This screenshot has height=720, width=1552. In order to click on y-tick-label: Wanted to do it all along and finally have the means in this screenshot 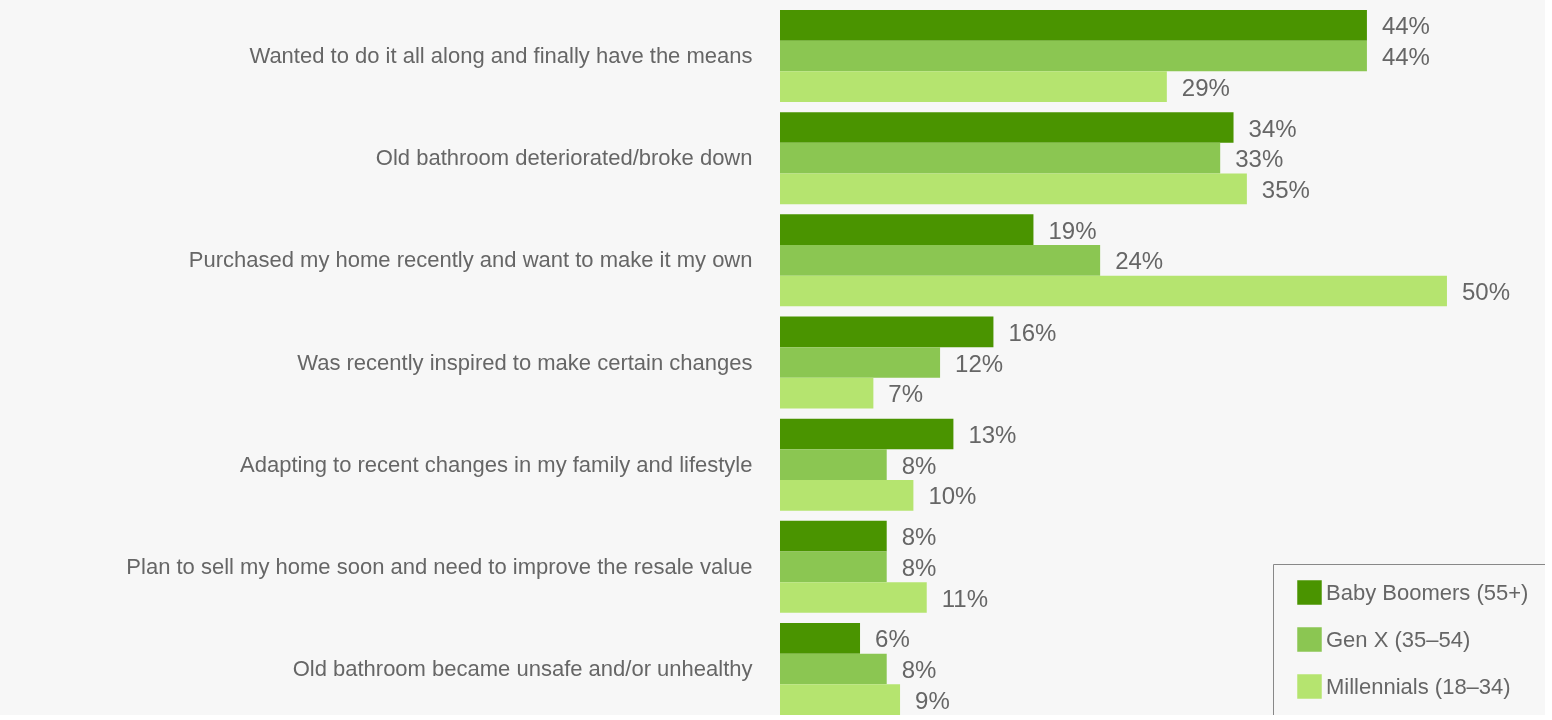, I will do `click(501, 55)`.